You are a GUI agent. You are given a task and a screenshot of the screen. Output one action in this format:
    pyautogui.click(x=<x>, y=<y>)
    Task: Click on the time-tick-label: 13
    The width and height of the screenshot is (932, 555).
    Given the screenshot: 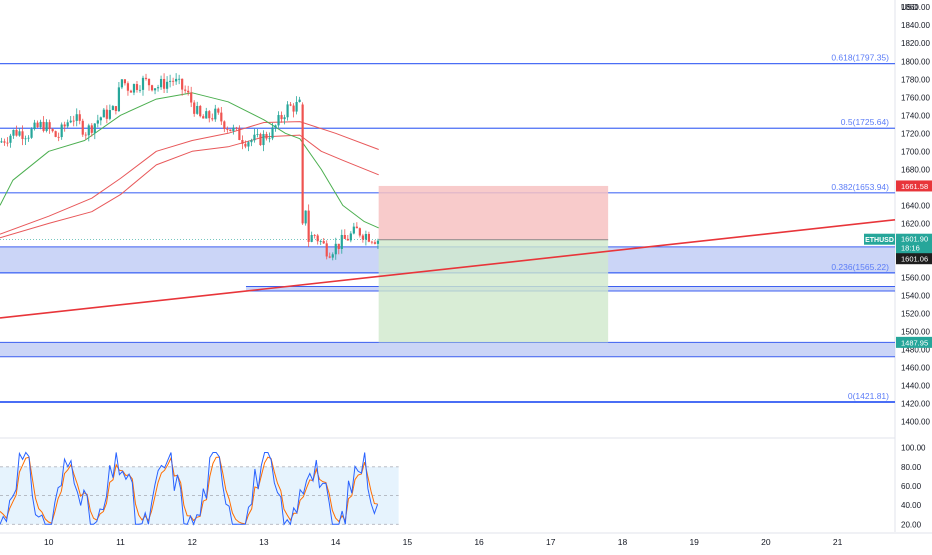 What is the action you would take?
    pyautogui.click(x=264, y=542)
    